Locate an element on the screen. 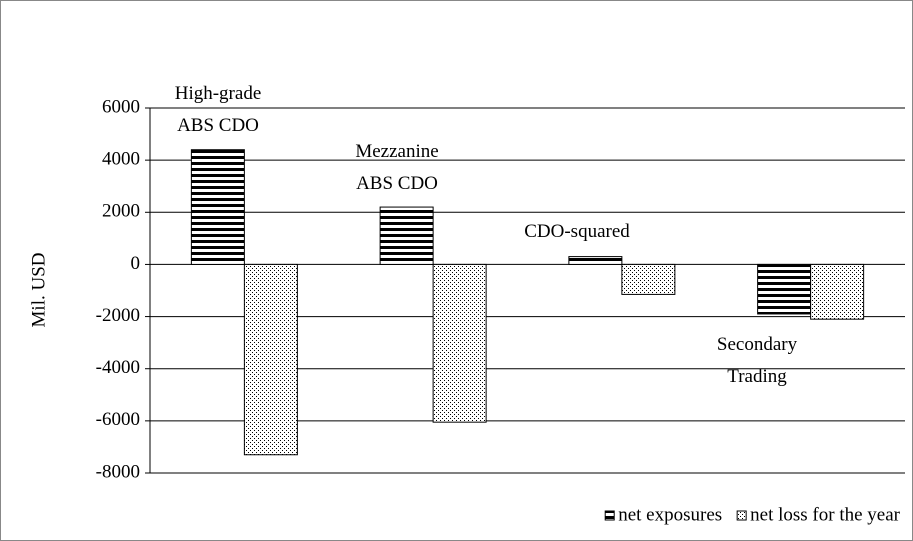  y-tick-label: 6000 is located at coordinates (121, 106).